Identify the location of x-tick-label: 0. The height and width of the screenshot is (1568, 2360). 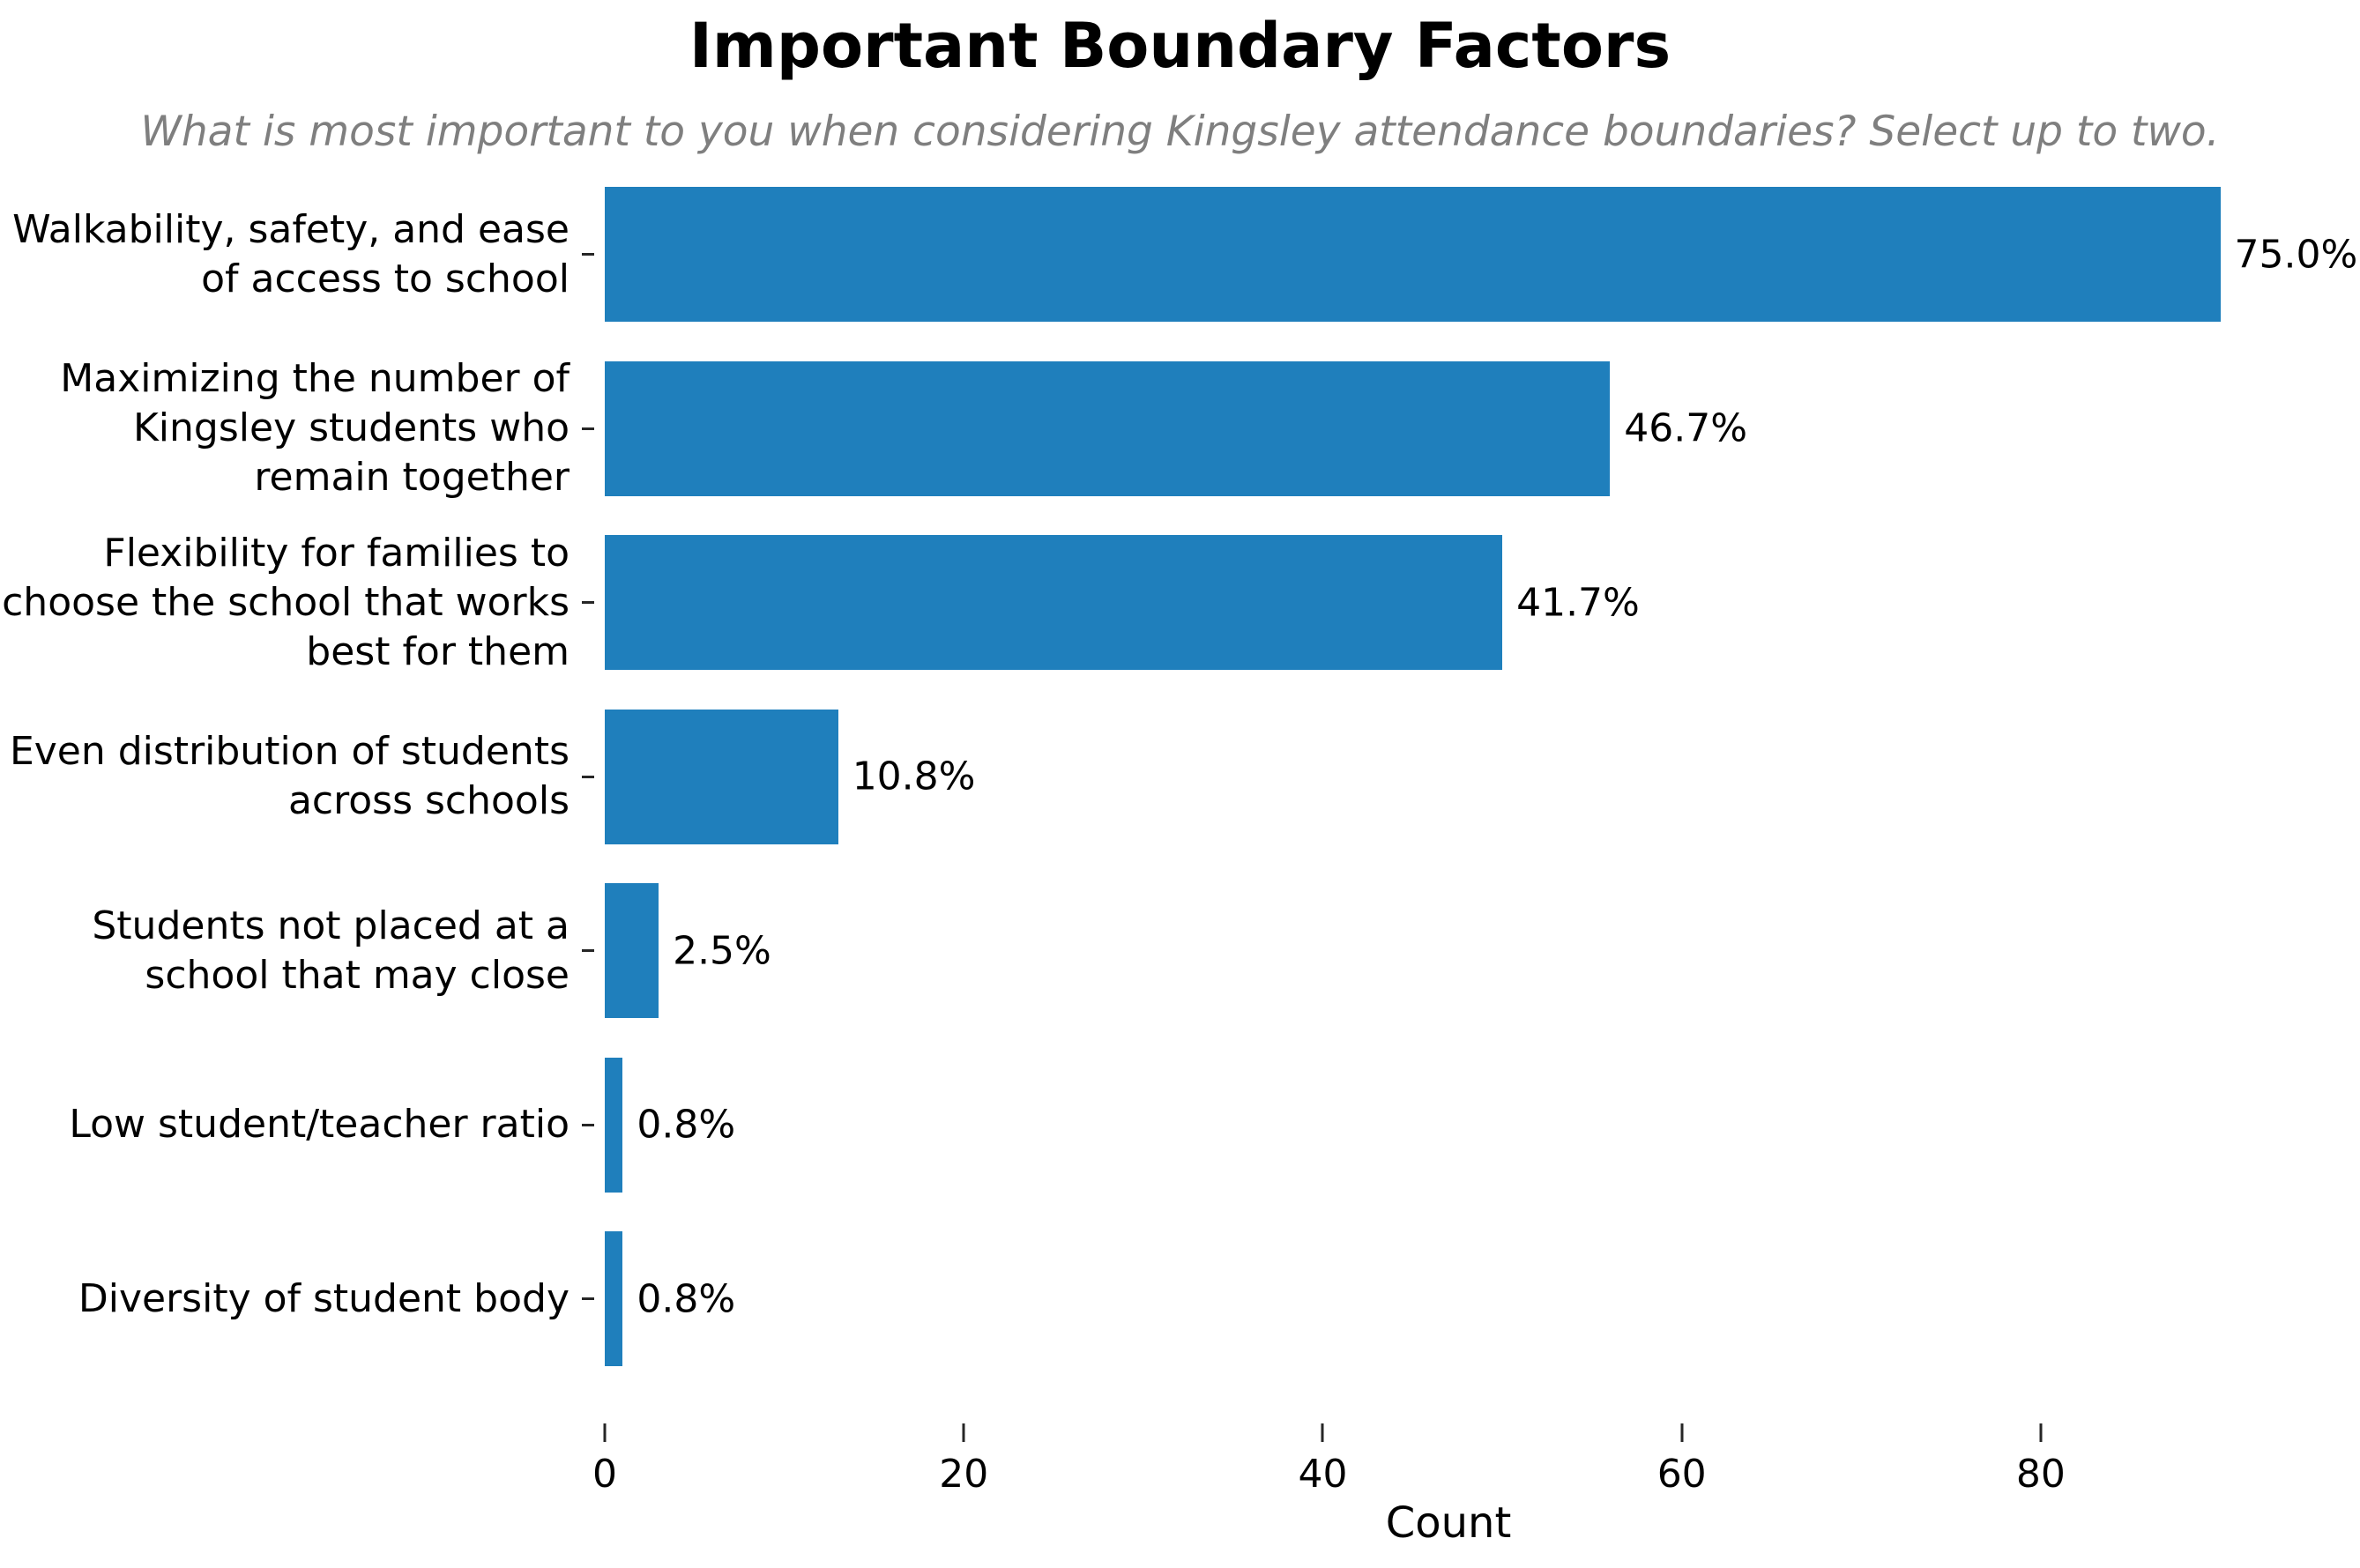
(604, 1474).